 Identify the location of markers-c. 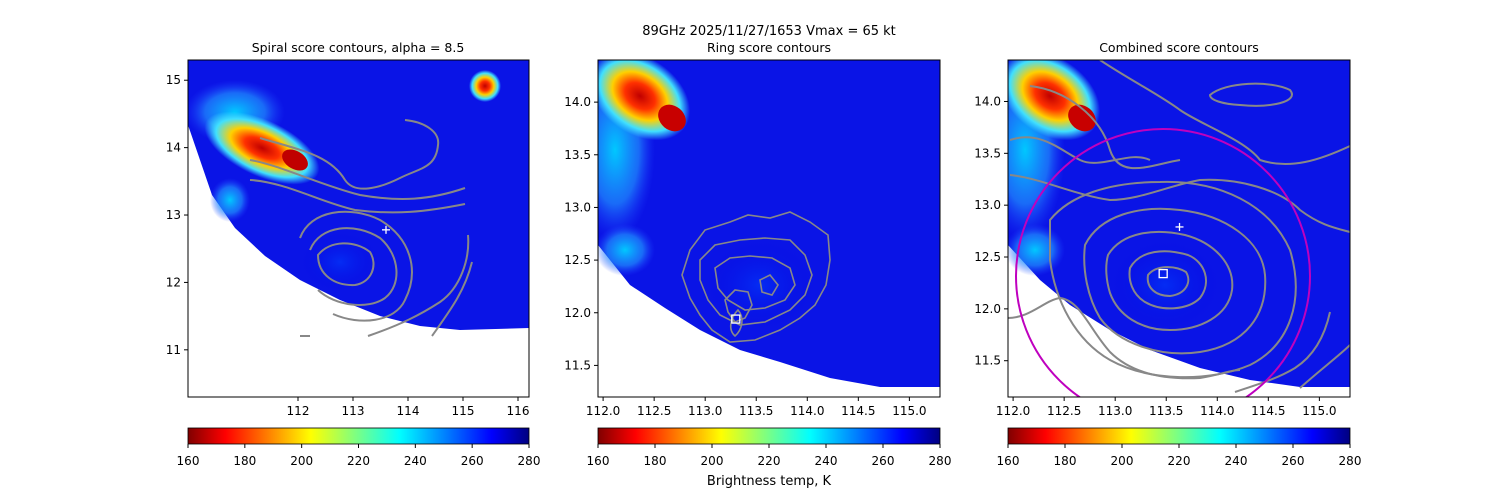
(1171, 250).